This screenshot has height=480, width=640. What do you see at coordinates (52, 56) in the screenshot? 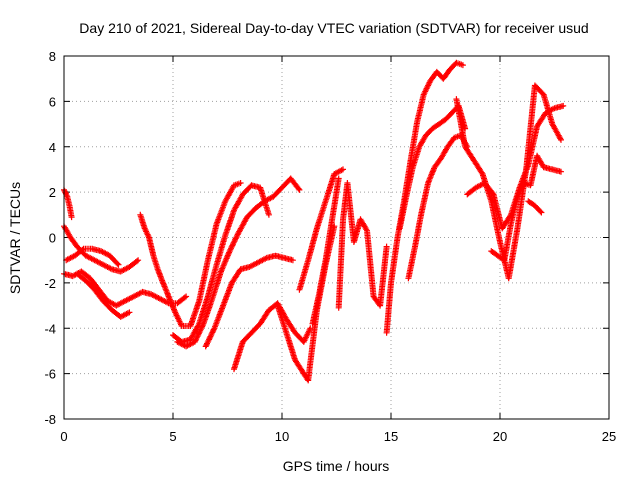
I see `y-tick-label: 8` at bounding box center [52, 56].